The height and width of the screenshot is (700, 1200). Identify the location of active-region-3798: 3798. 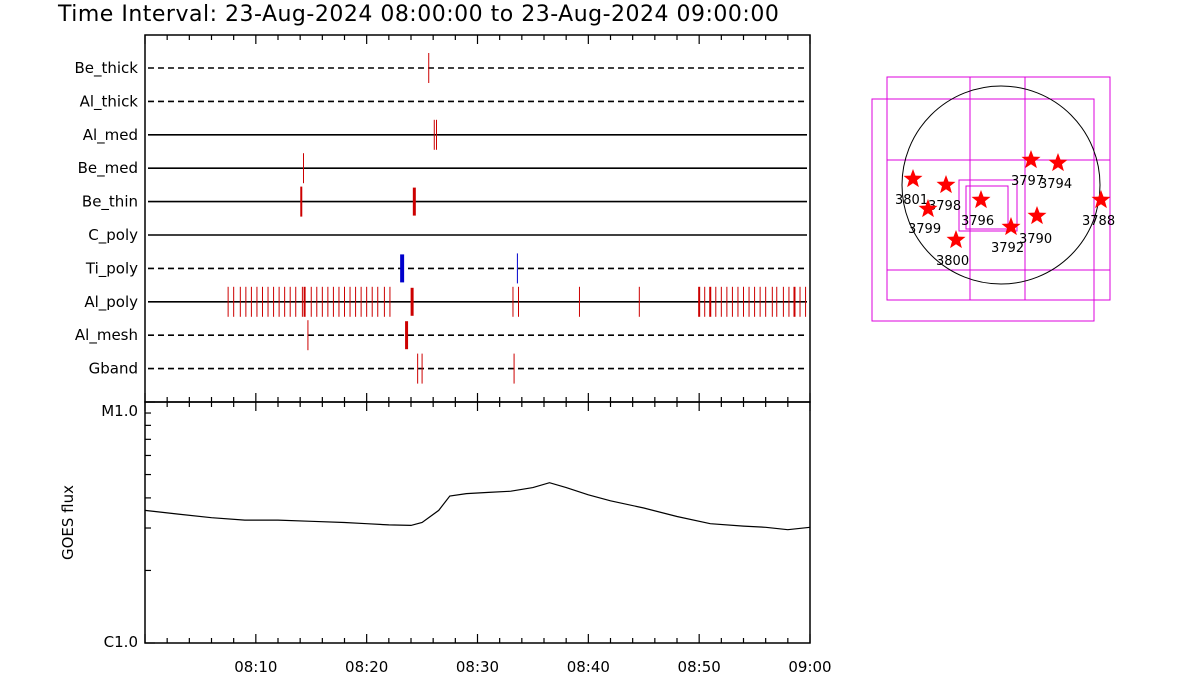
(944, 194).